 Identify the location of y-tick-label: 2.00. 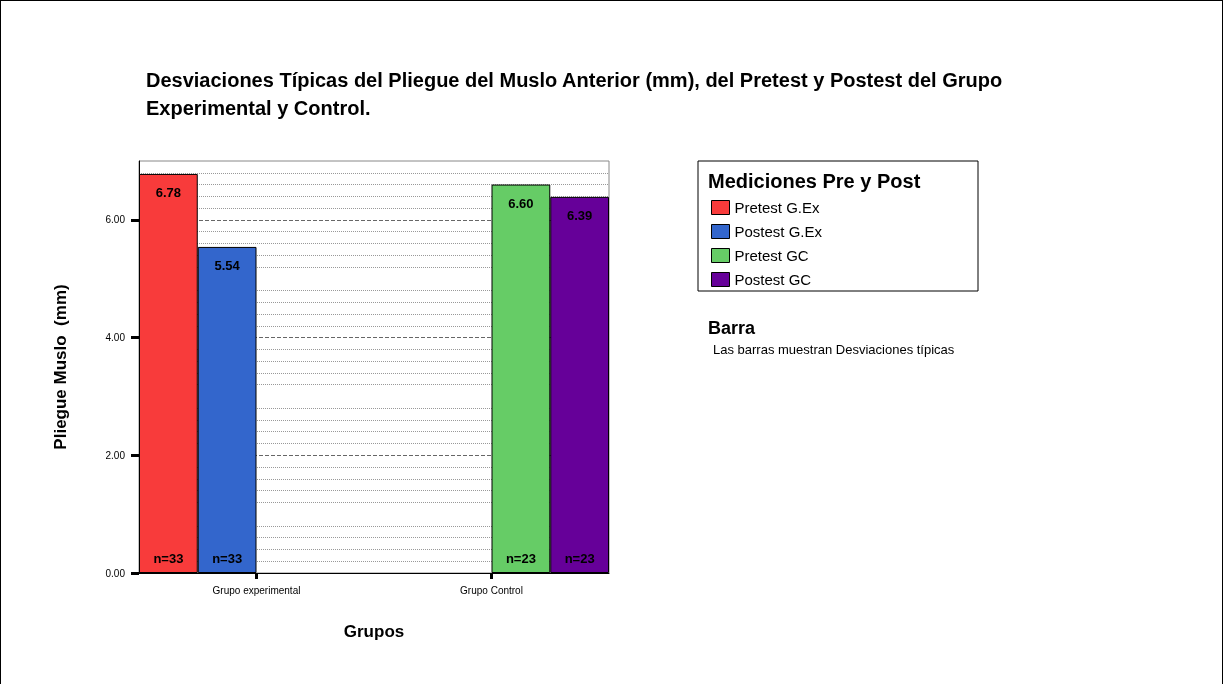
(115, 455).